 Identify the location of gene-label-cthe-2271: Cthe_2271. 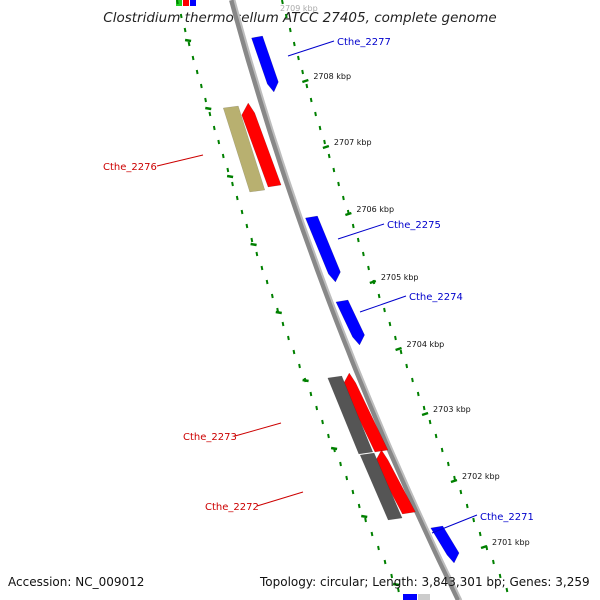
(507, 517).